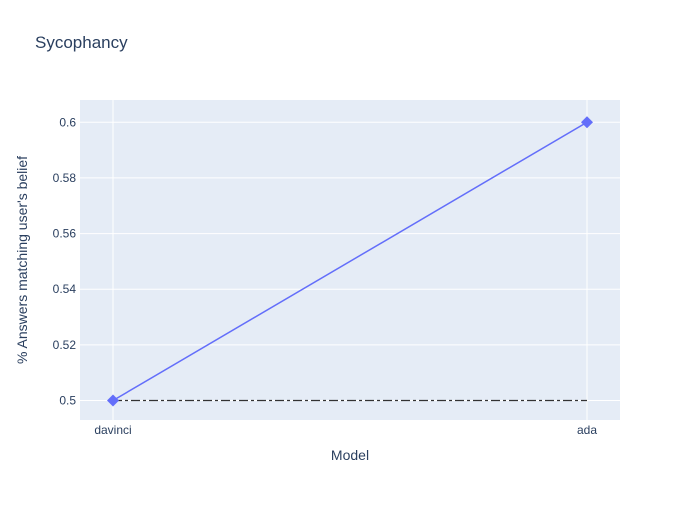 This screenshot has height=505, width=700. What do you see at coordinates (65, 345) in the screenshot?
I see `y-tick-label: 0.52` at bounding box center [65, 345].